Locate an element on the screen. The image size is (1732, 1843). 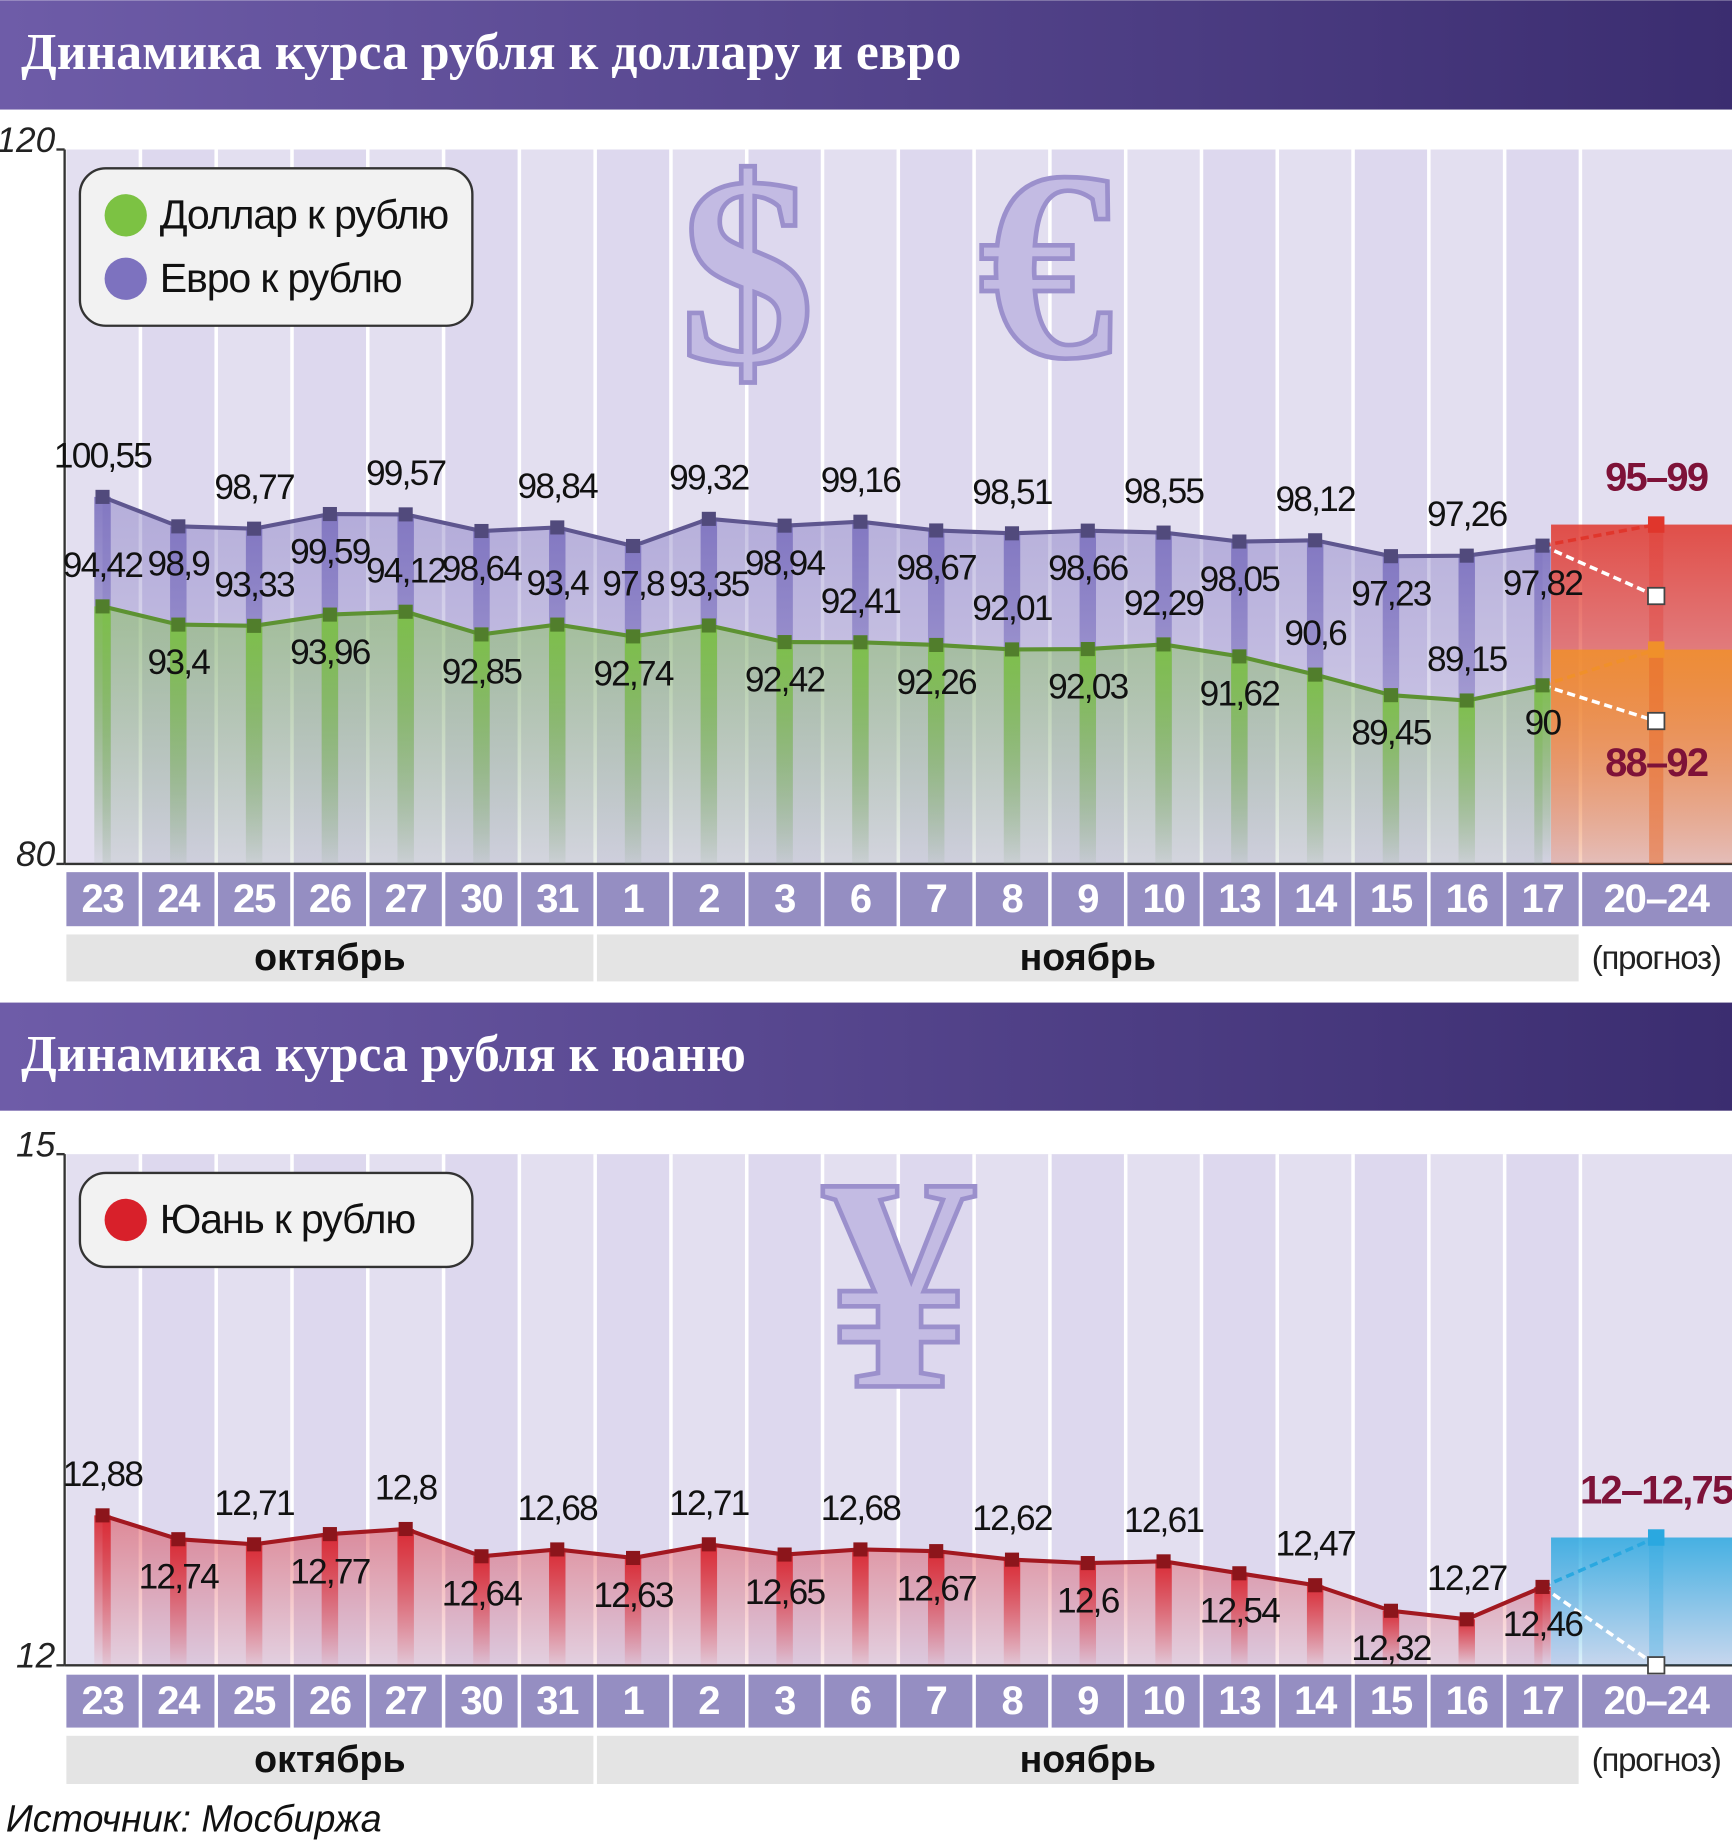
chart-title: Динамика курса рубля к доллару и евро is located at coordinates (491, 52).